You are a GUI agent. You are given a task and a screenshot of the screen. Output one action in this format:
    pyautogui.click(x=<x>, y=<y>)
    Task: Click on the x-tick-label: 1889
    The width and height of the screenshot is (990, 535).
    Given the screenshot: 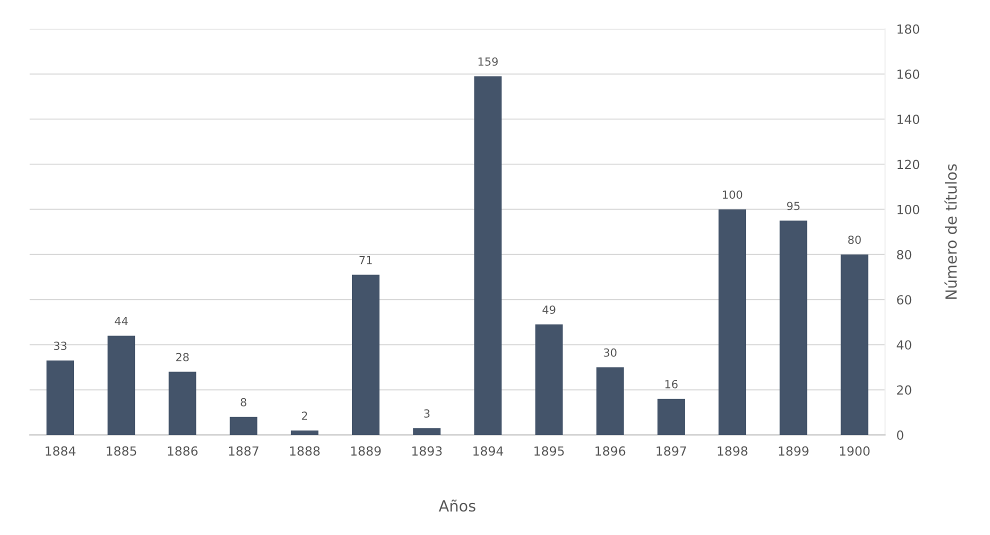 What is the action you would take?
    pyautogui.click(x=366, y=451)
    